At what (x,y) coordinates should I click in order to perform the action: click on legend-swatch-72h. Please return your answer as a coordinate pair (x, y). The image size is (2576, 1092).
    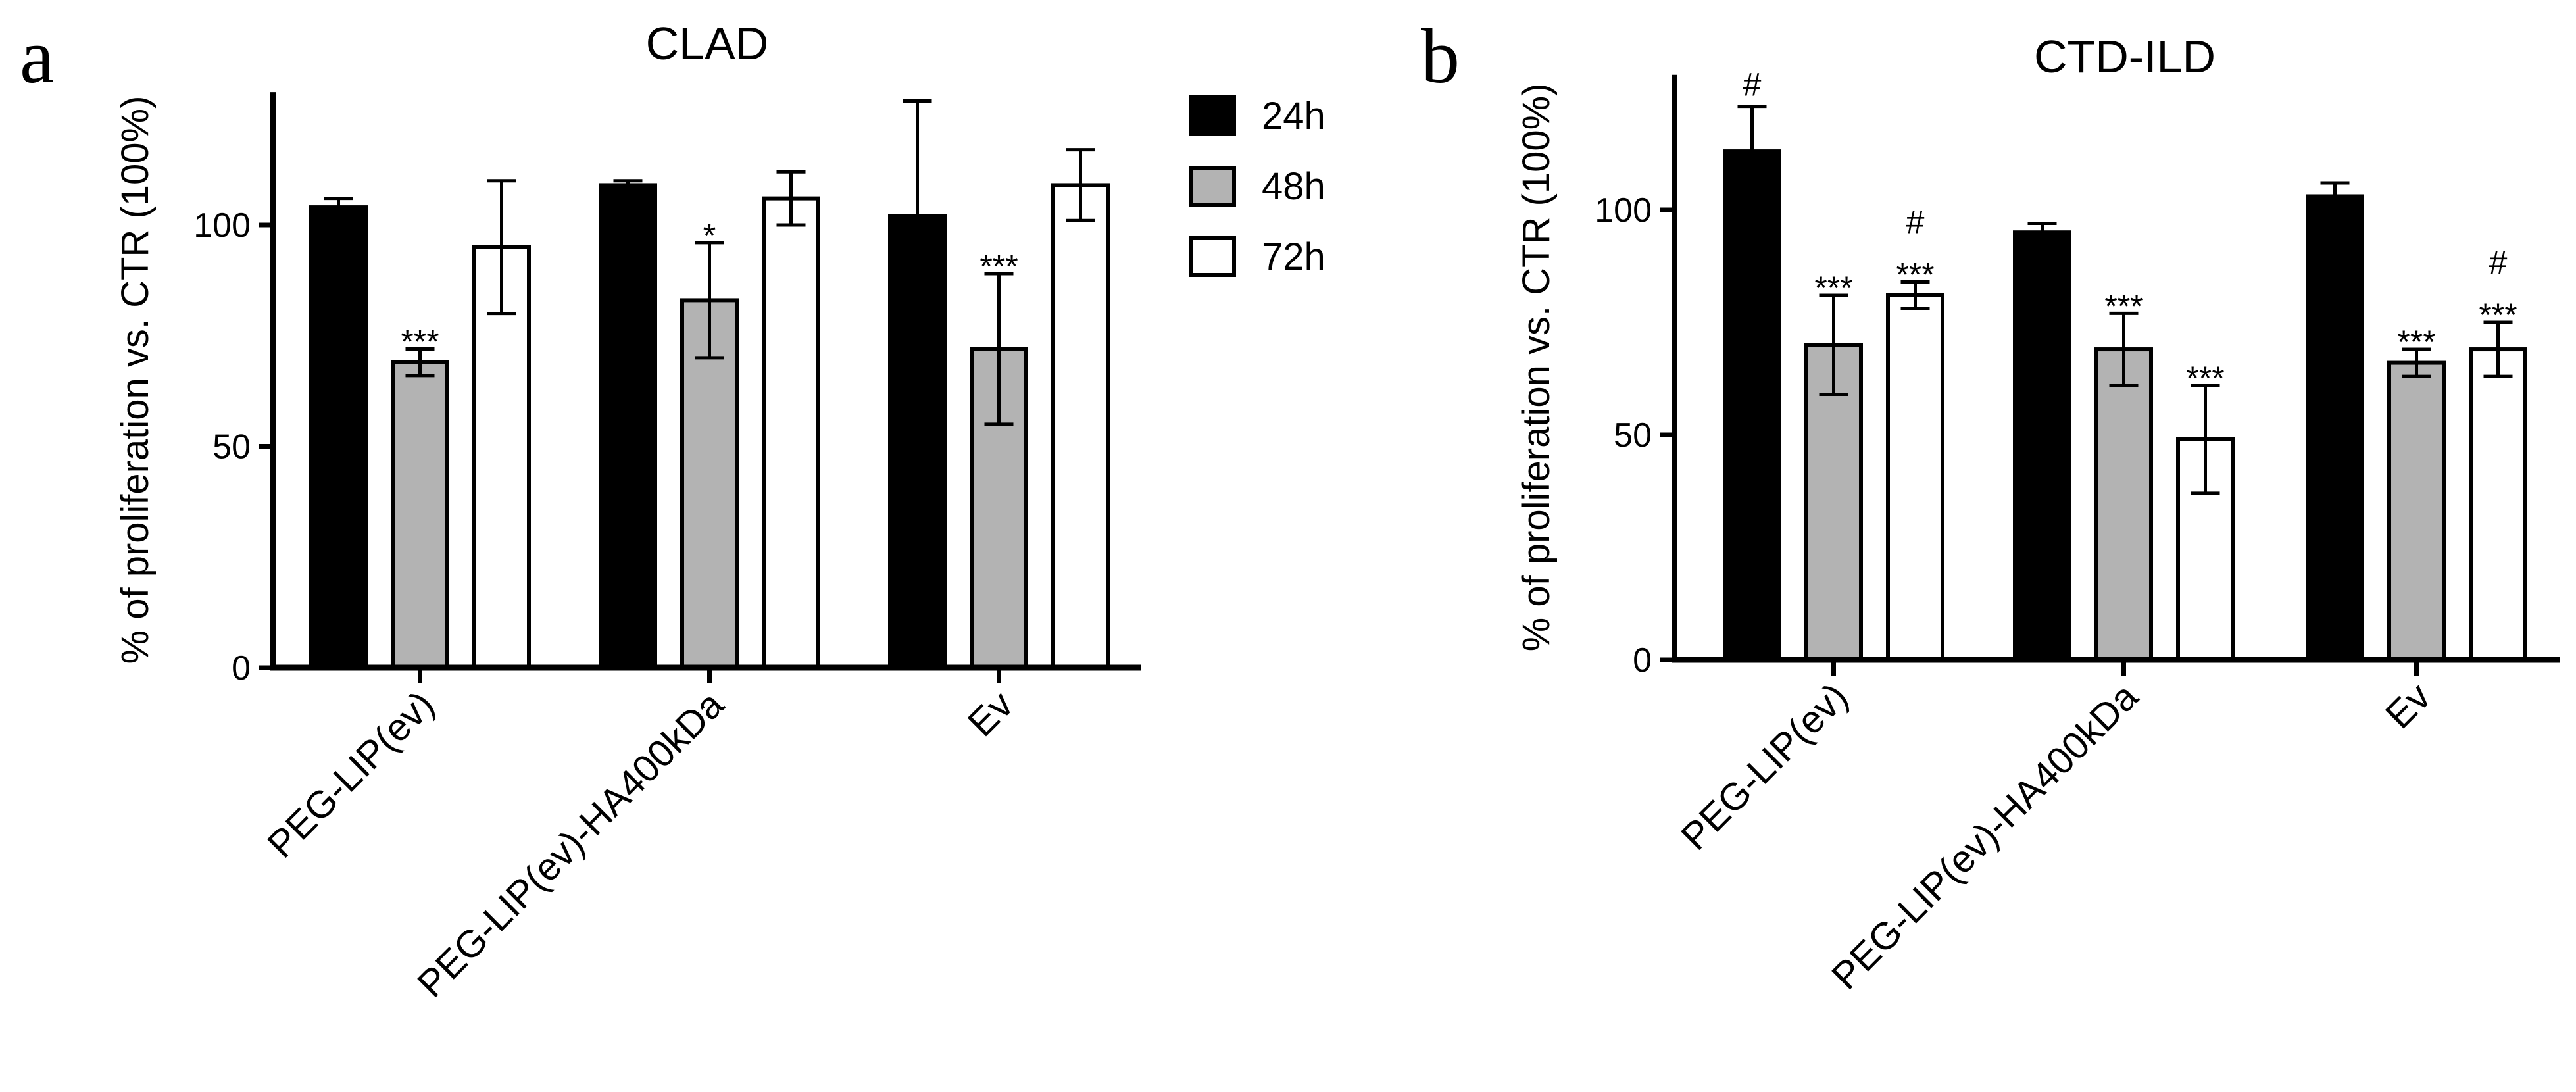
    Looking at the image, I should click on (1212, 256).